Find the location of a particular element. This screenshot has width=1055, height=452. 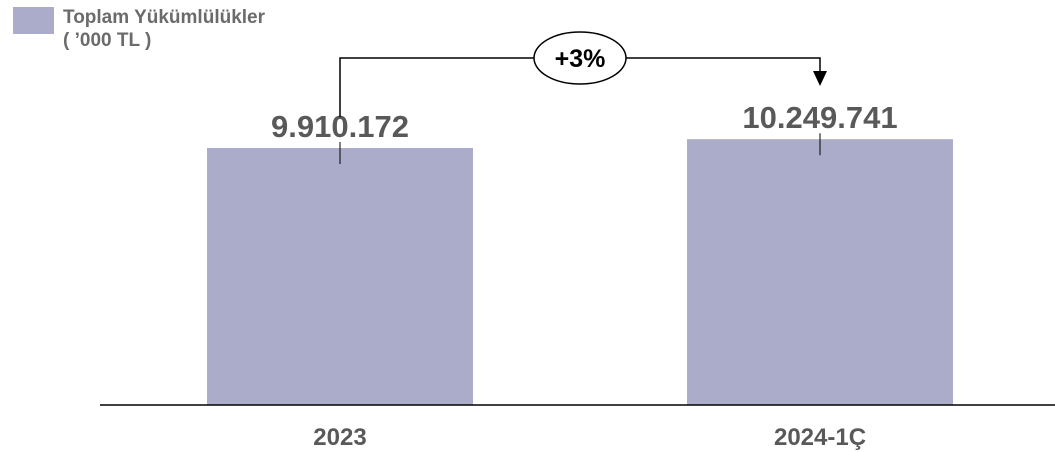

legend-unit: ( ’000 TL ) is located at coordinates (107, 40).